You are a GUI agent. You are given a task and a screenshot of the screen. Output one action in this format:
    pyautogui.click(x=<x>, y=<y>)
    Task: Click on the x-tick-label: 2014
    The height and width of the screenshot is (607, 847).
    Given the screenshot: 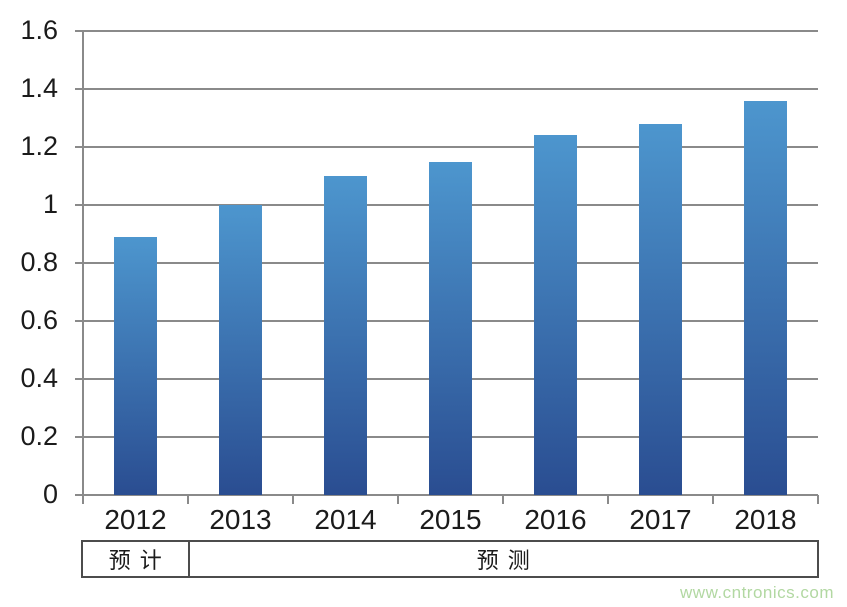 What is the action you would take?
    pyautogui.click(x=345, y=519)
    